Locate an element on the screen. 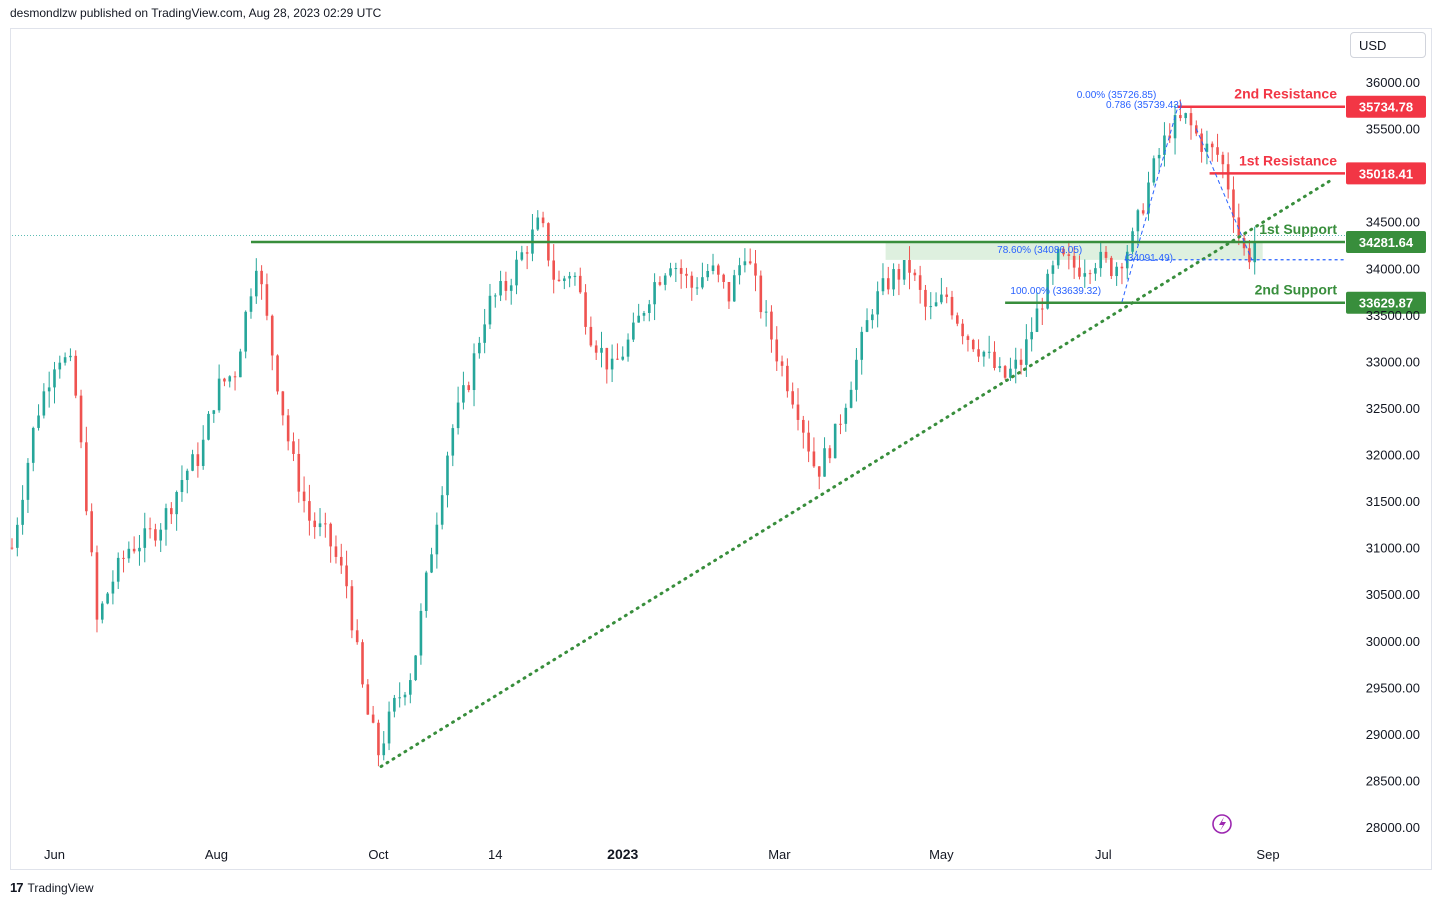 This screenshot has width=1442, height=907. y-tick-label: 32500.00 is located at coordinates (1393, 408).